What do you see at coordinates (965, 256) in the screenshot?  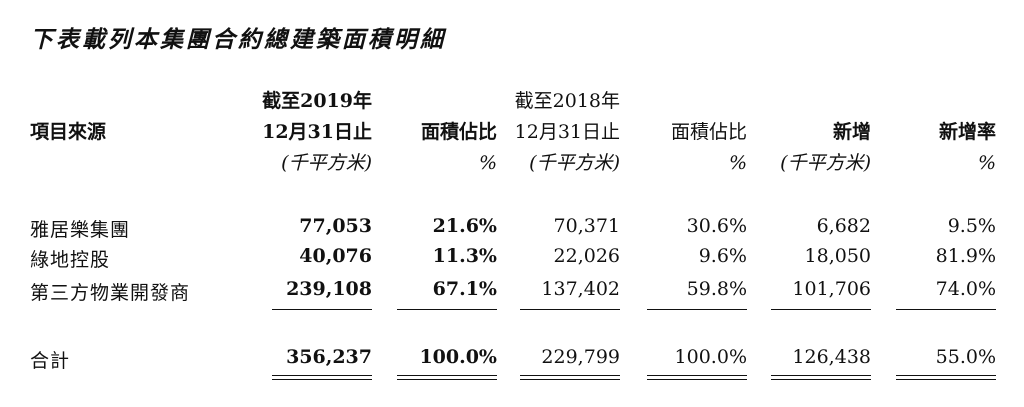 I see `row2-c6: 81.9%` at bounding box center [965, 256].